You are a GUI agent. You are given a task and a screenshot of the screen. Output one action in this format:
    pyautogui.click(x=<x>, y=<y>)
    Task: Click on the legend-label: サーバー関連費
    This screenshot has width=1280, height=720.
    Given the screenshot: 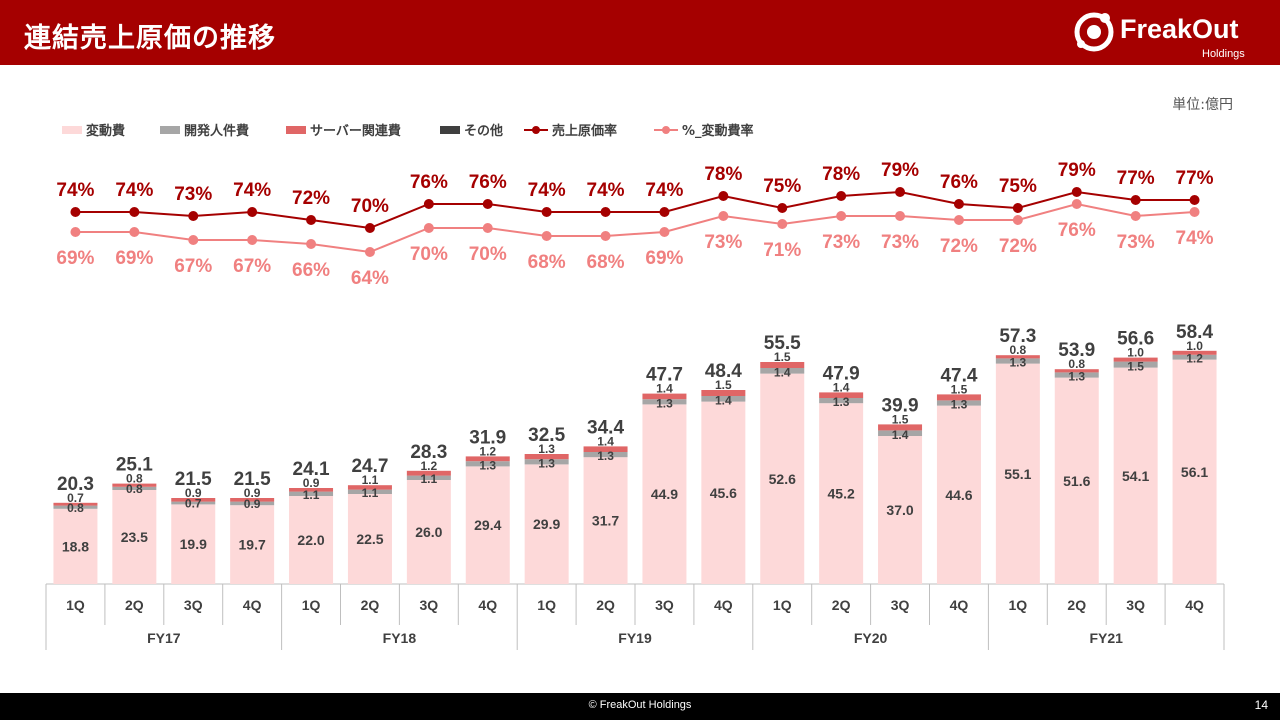 What is the action you would take?
    pyautogui.click(x=355, y=131)
    